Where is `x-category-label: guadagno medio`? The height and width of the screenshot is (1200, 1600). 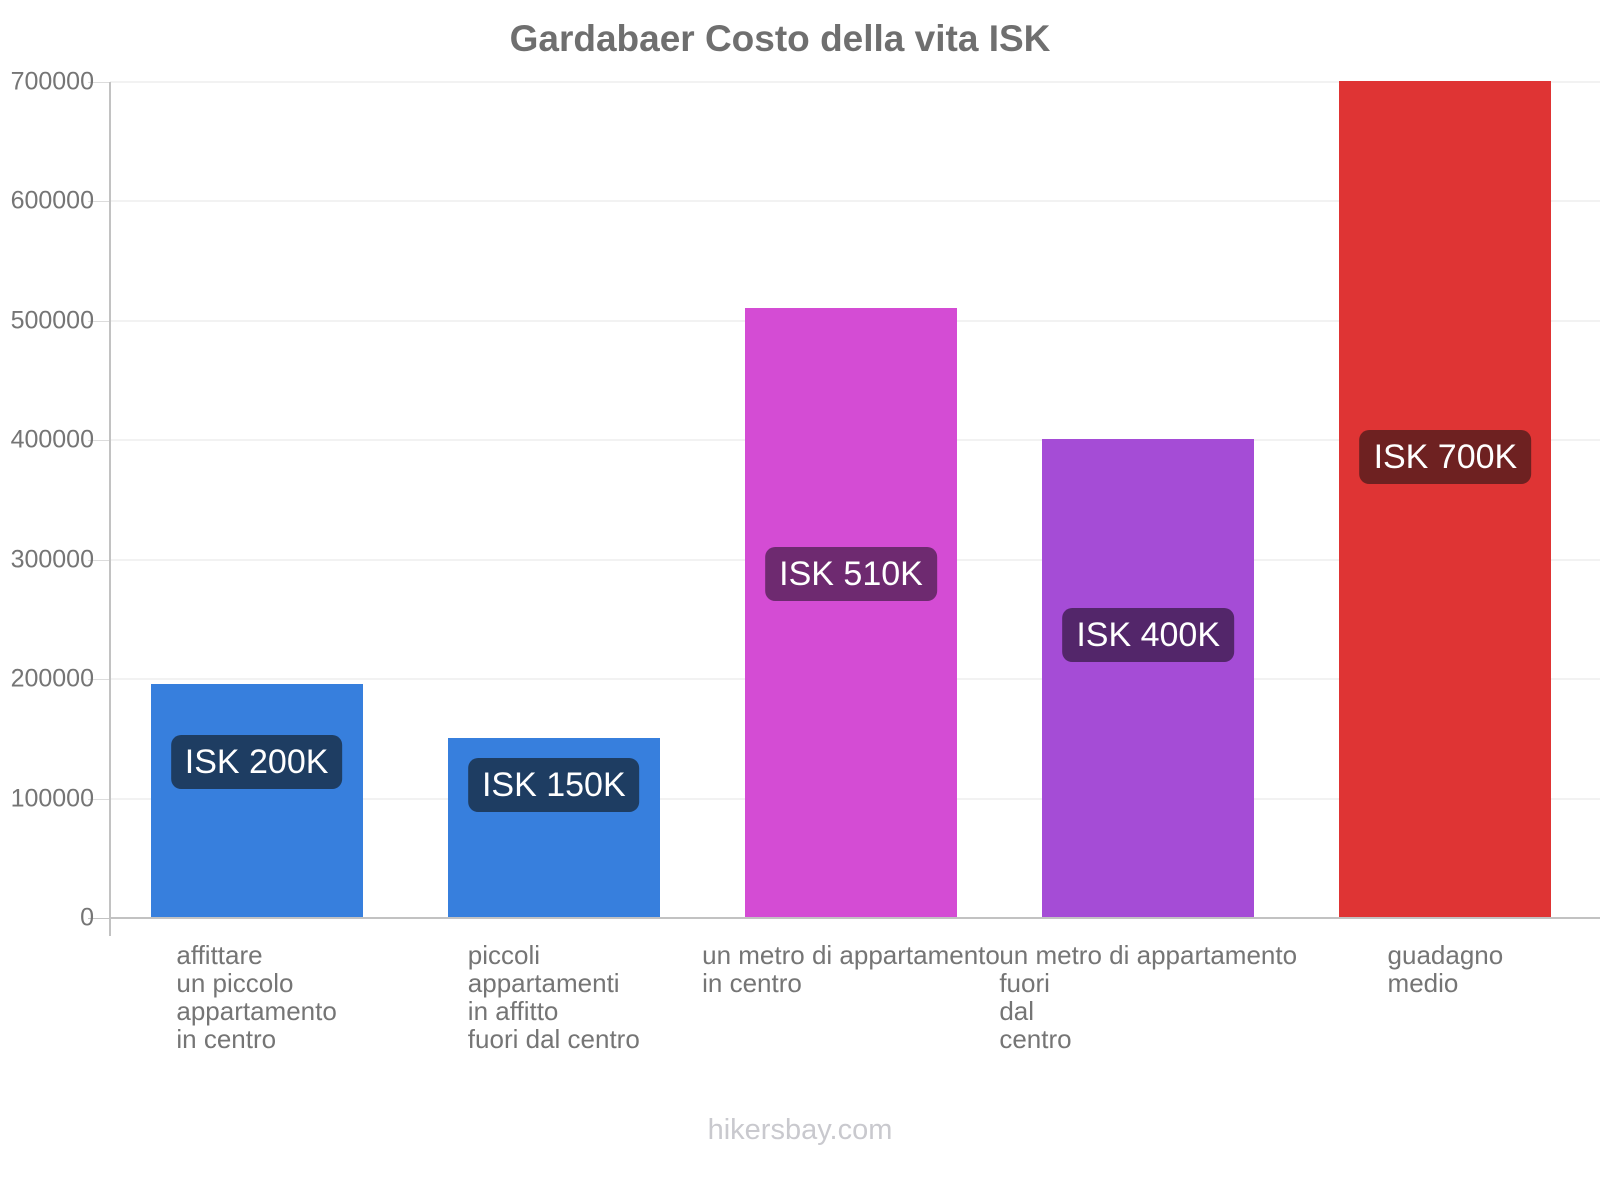 x-category-label: guadagno medio is located at coordinates (1446, 969).